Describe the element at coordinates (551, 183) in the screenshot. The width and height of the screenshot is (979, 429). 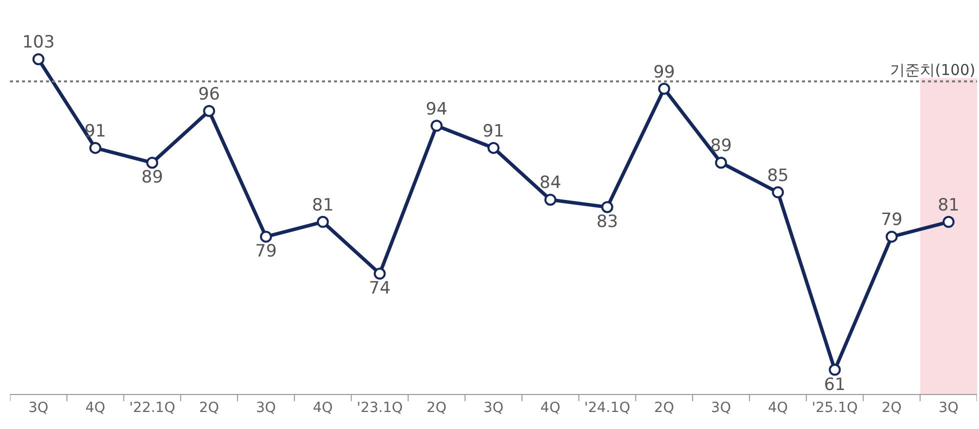
I see `data-label: 84` at that location.